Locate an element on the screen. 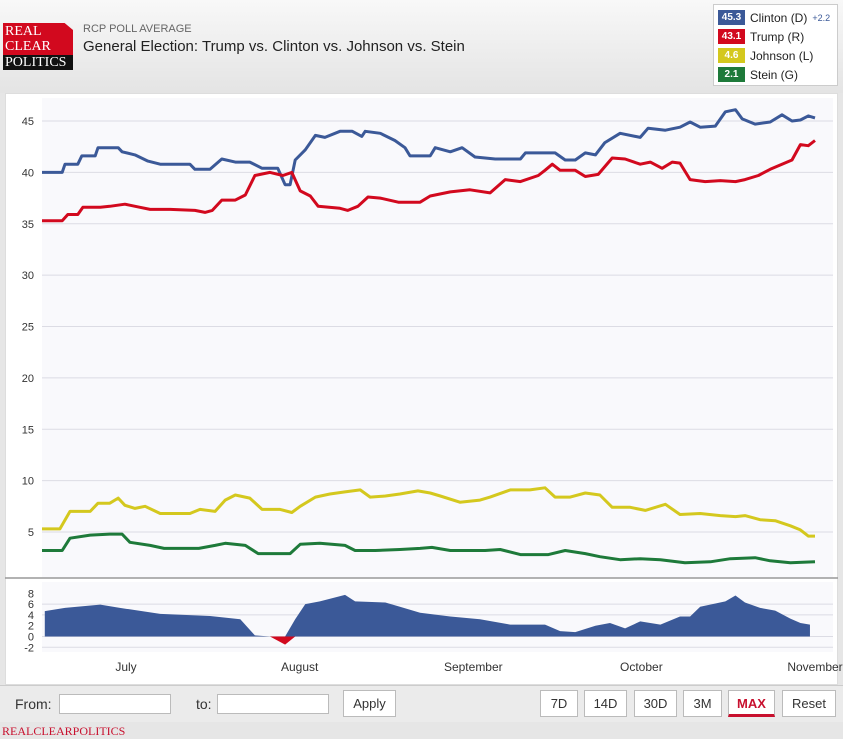 Image resolution: width=843 pixels, height=739 pixels. legend-item-stein: 2.1 Stein (G) is located at coordinates (775, 74).